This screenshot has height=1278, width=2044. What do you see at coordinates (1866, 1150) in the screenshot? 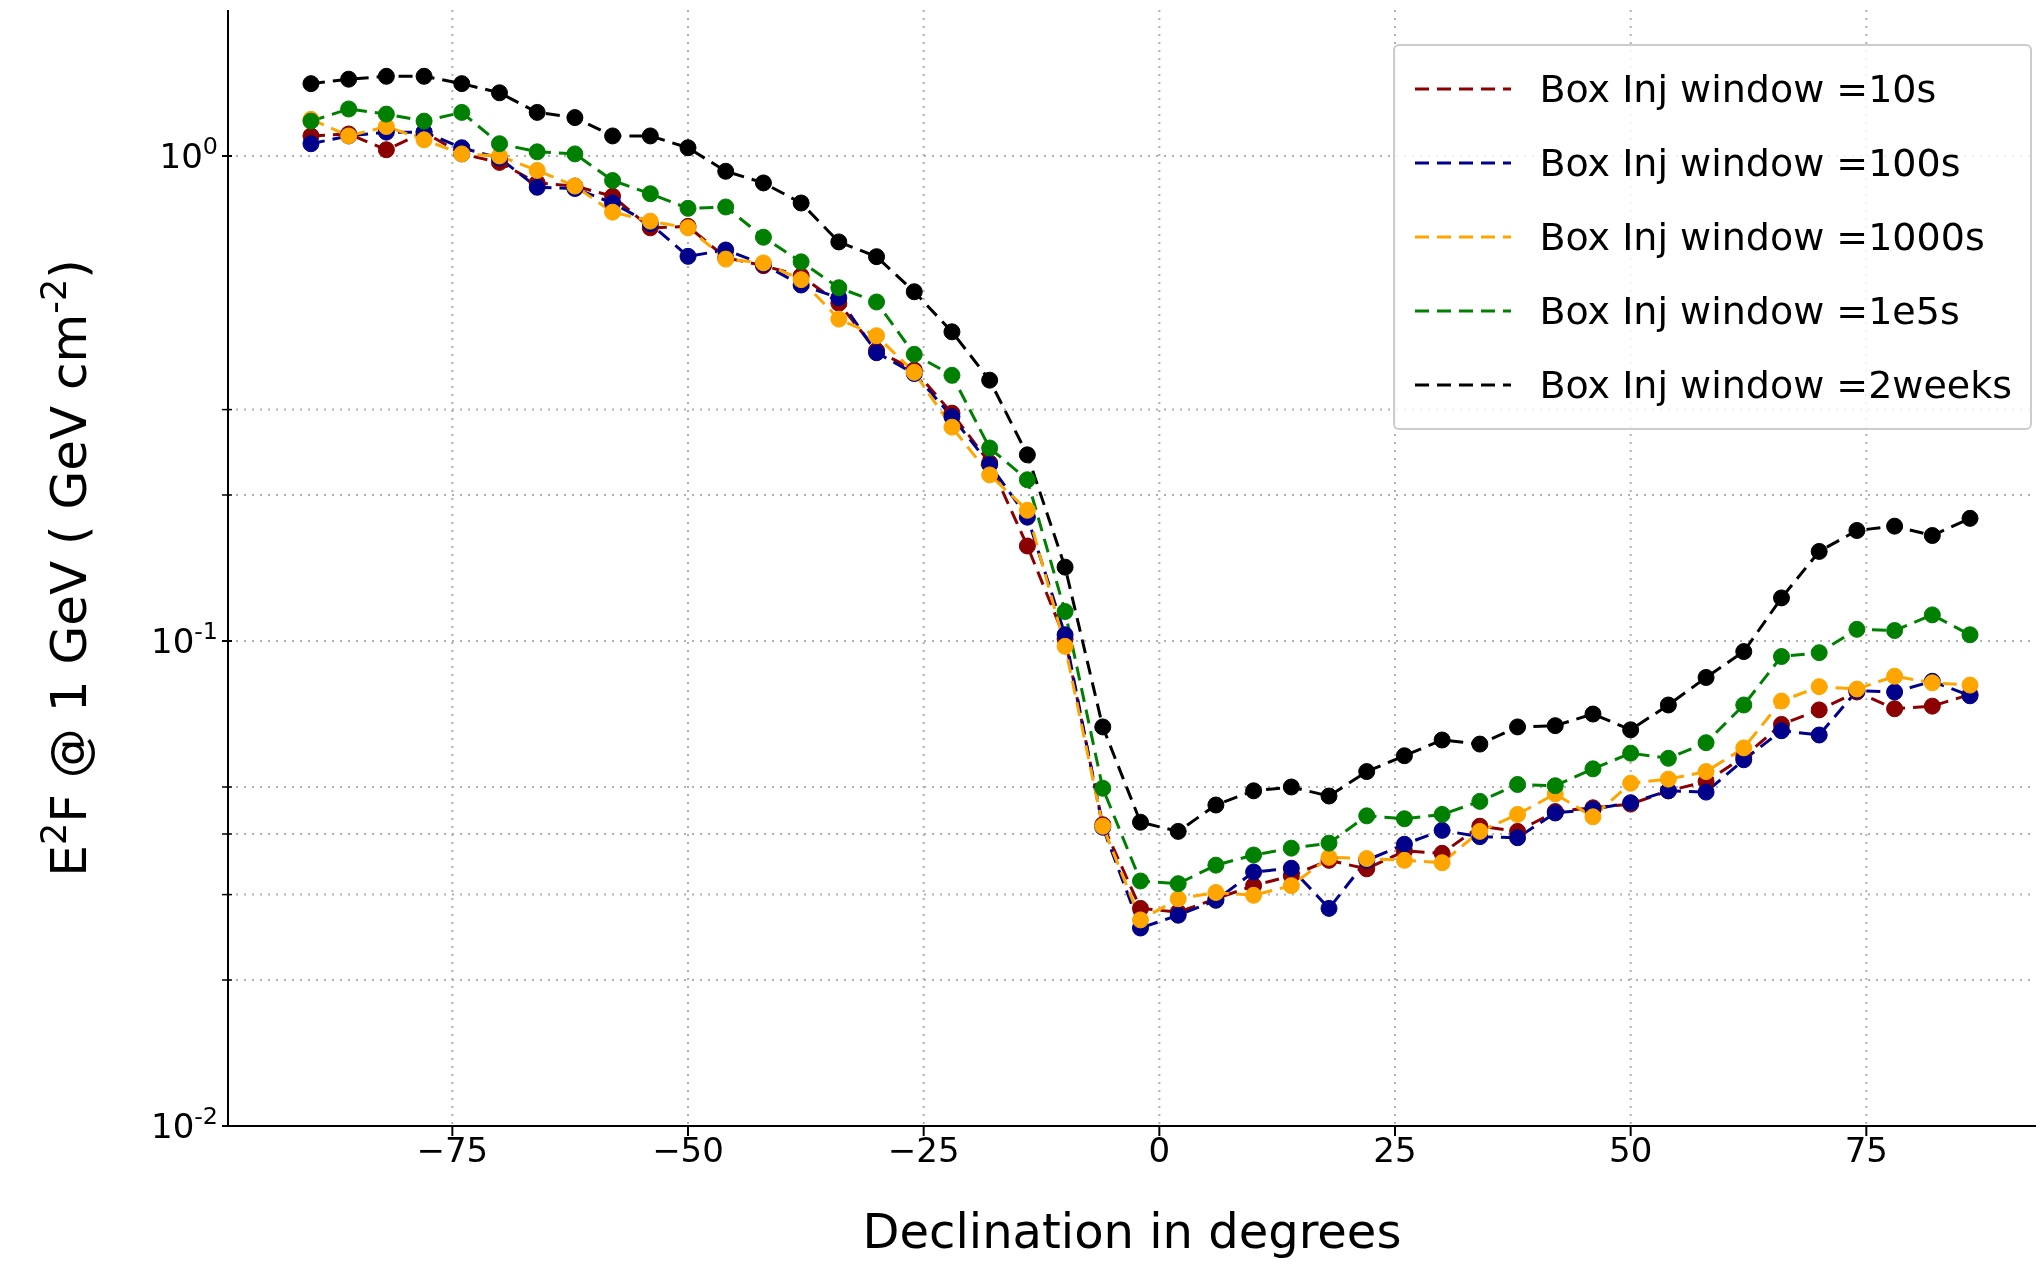
I see `x-tick-label: 75` at bounding box center [1866, 1150].